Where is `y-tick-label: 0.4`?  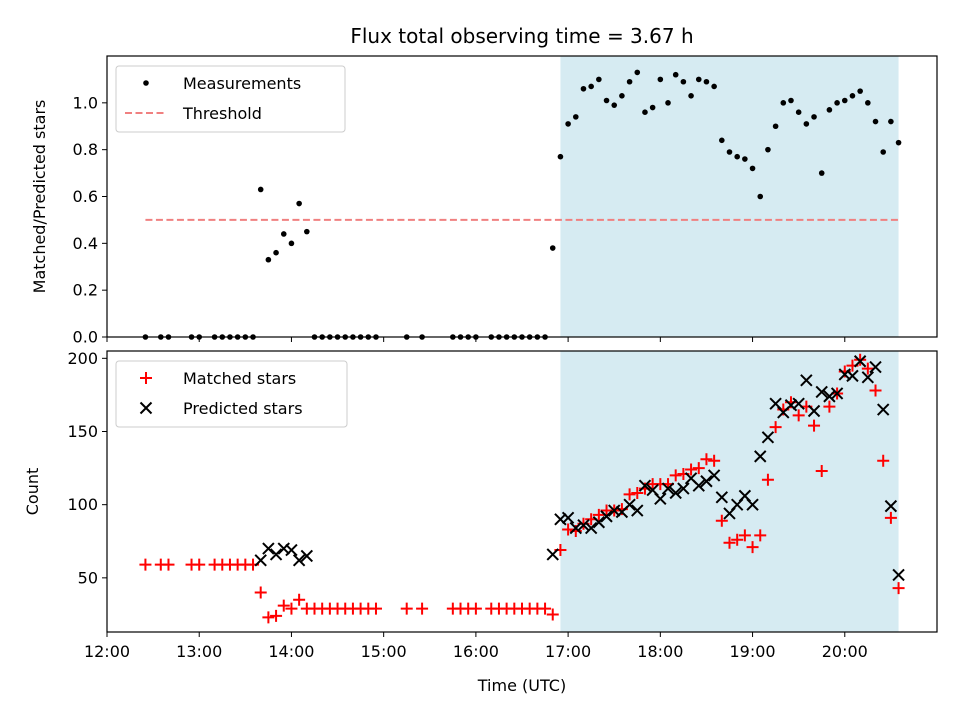
y-tick-label: 0.4 is located at coordinates (85, 243).